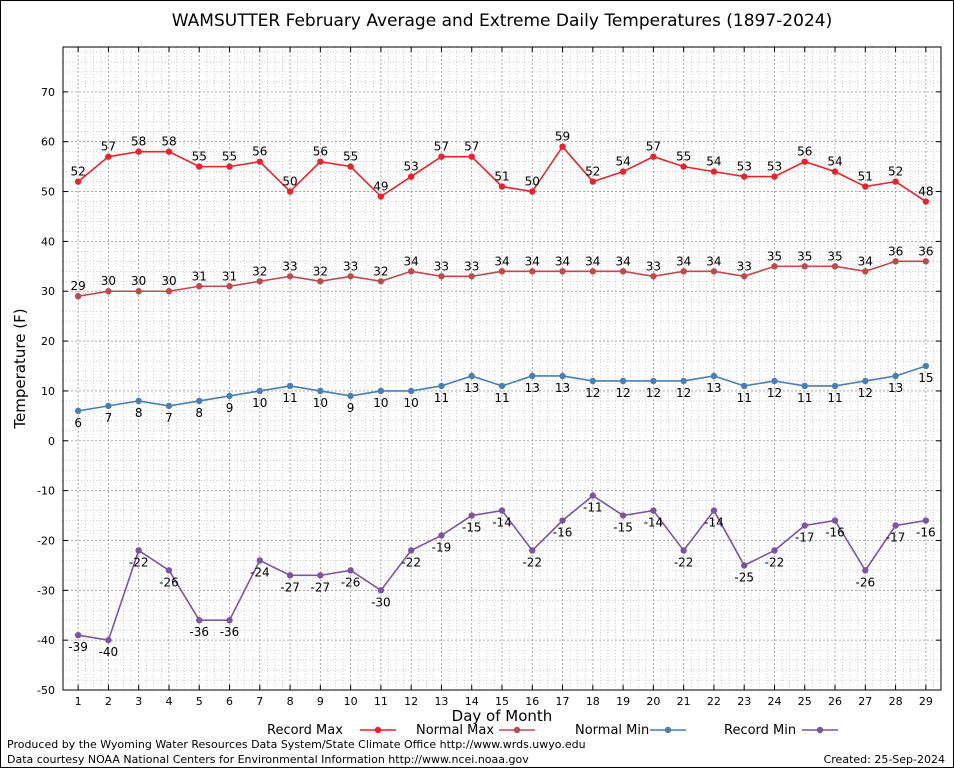 The width and height of the screenshot is (954, 768). I want to click on data-label: -27, so click(290, 587).